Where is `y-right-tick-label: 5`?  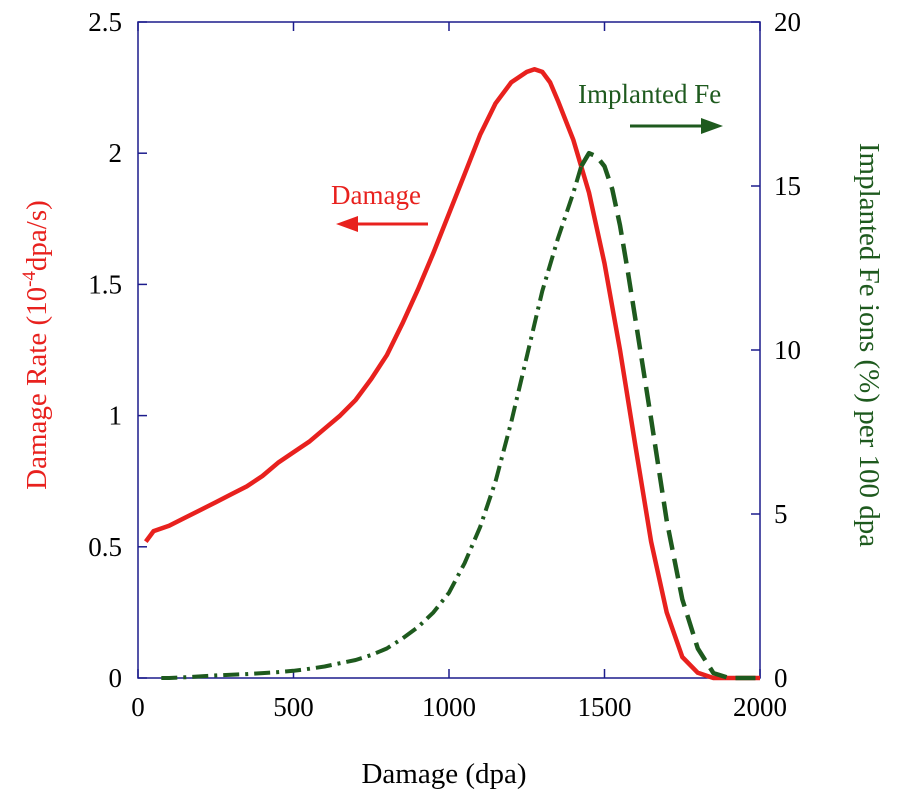 y-right-tick-label: 5 is located at coordinates (781, 514).